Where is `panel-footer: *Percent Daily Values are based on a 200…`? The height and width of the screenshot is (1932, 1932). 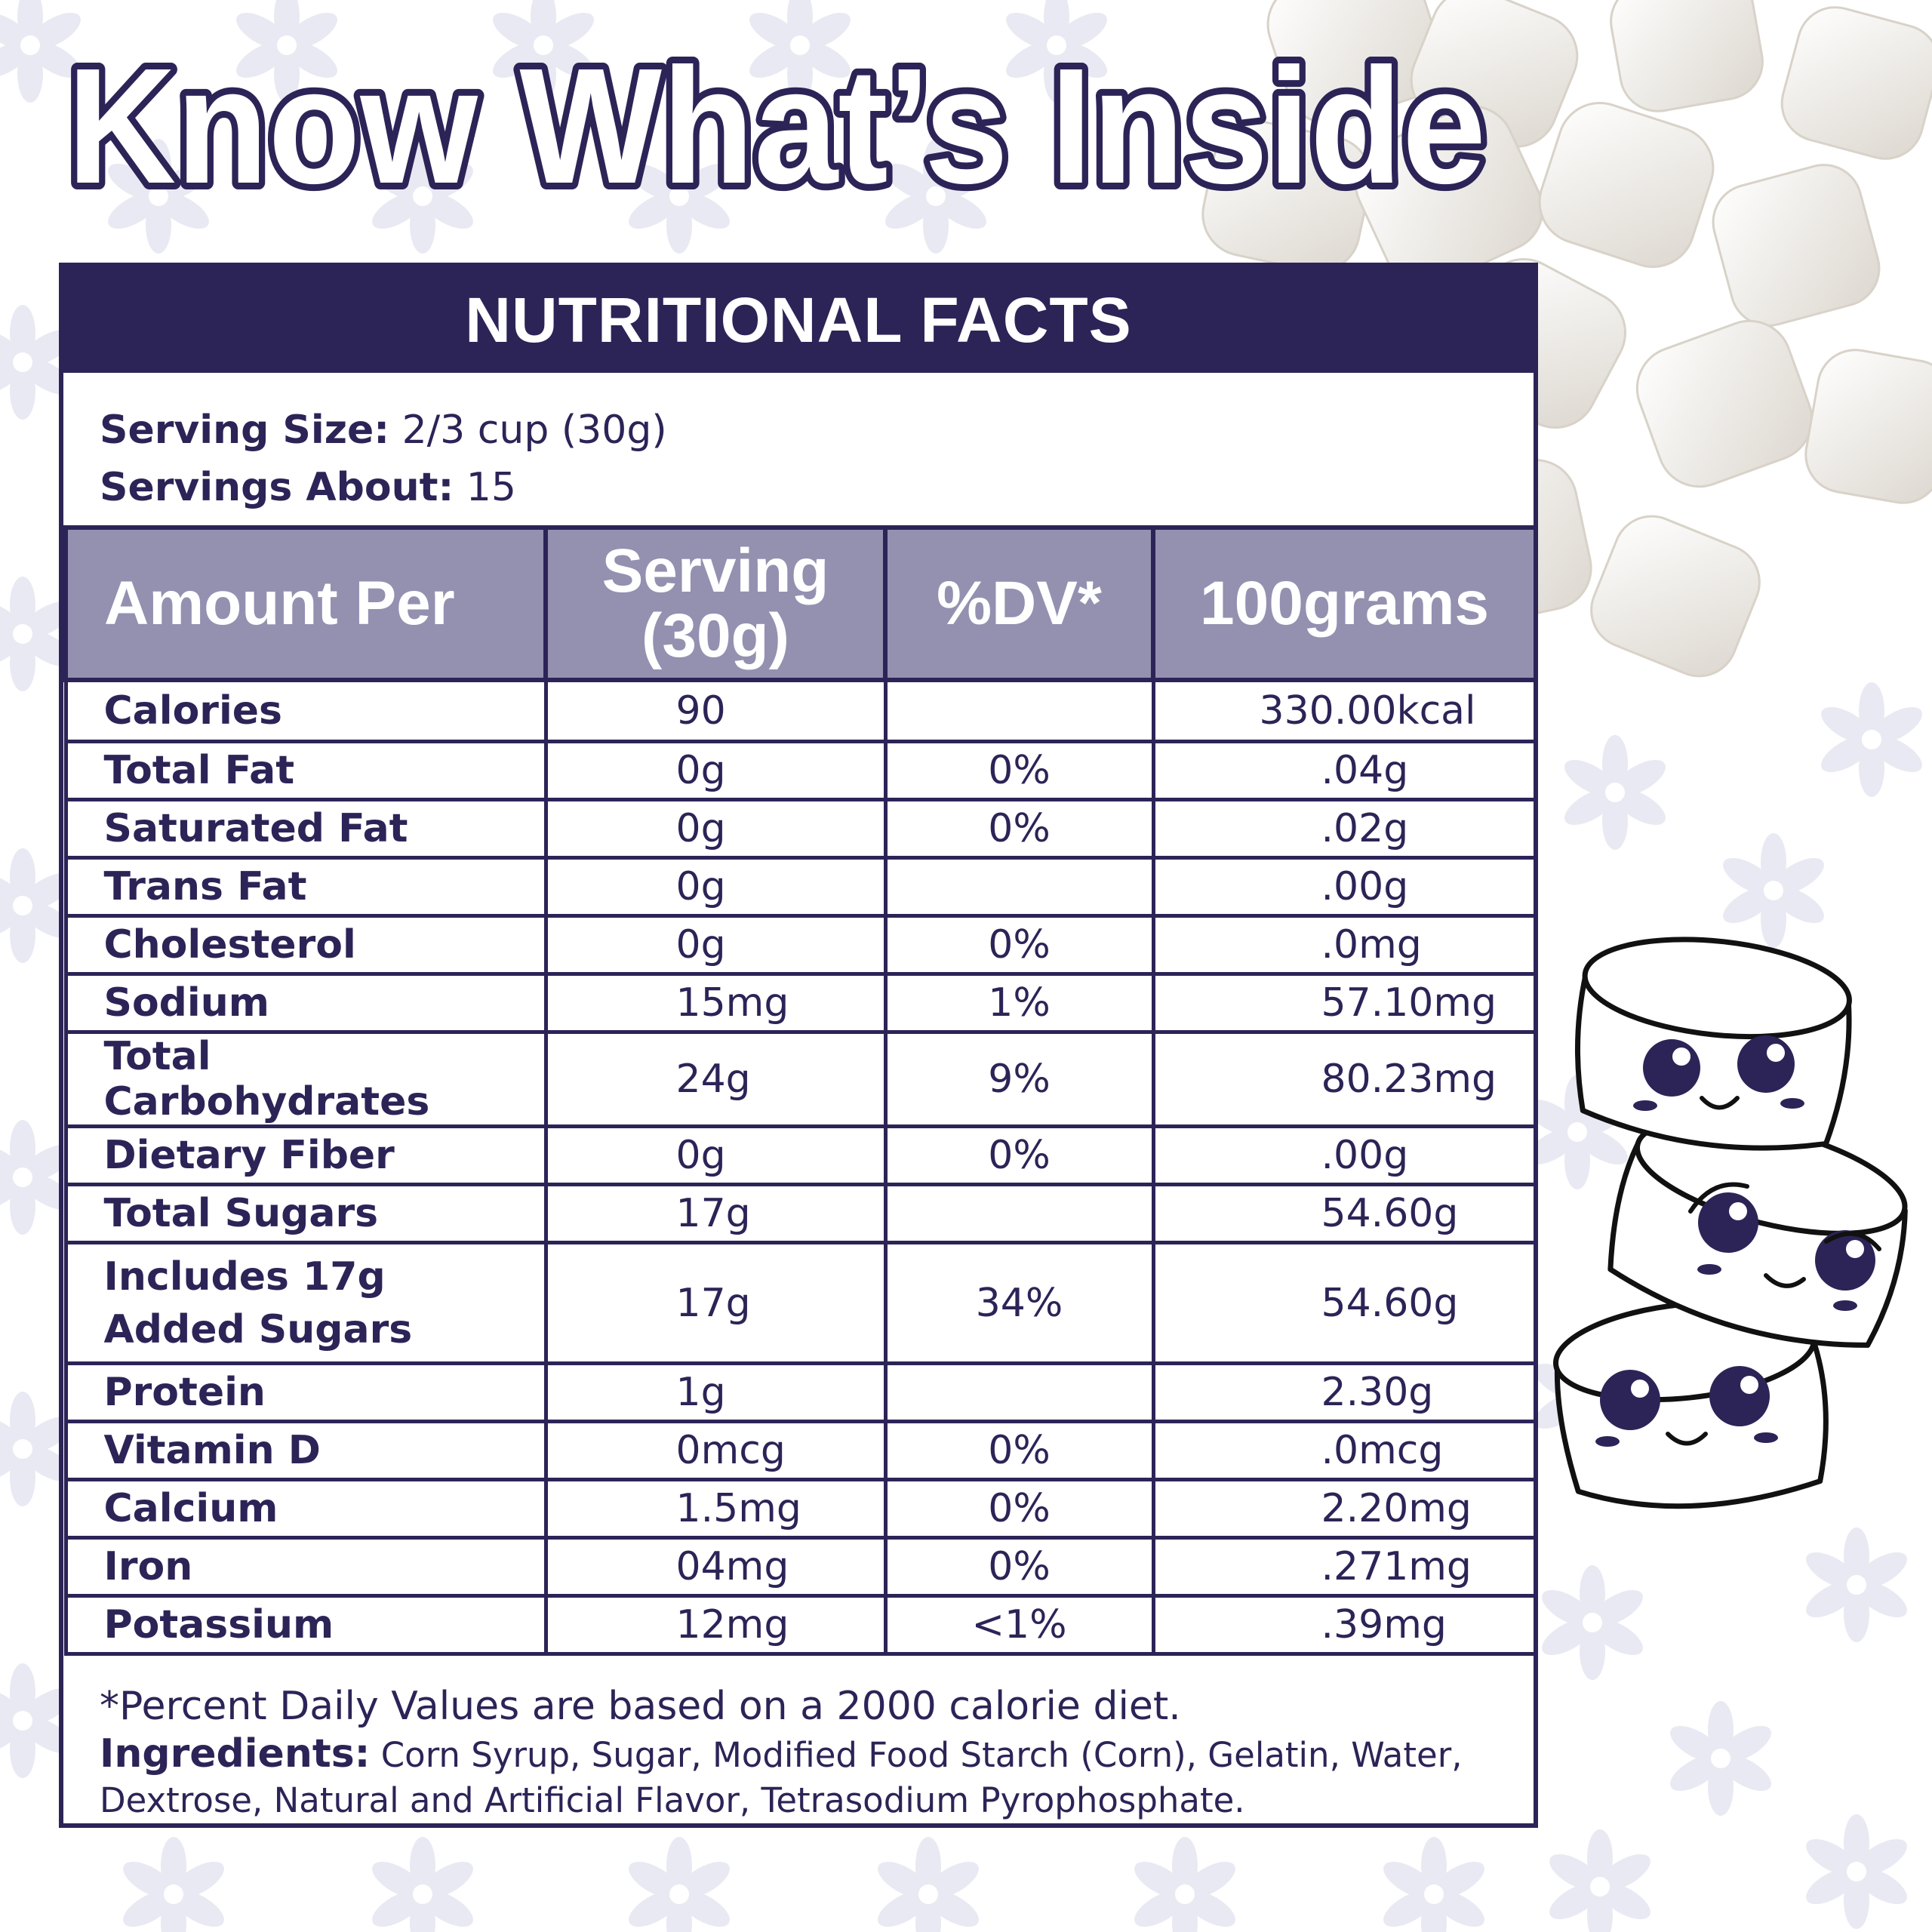
panel-footer: *Percent Daily Values are based on a 200… is located at coordinates (798, 1739).